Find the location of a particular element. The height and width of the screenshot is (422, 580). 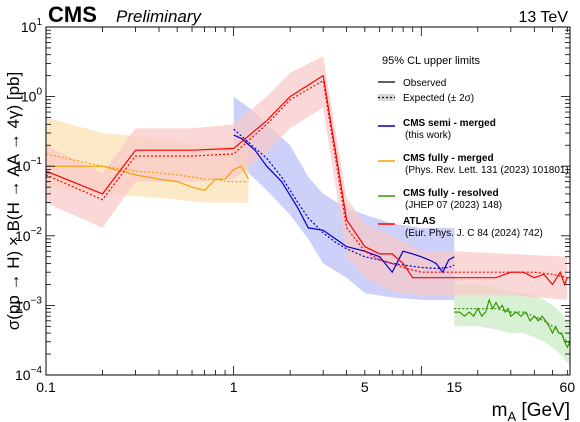

cms-semi-merged-expected-line is located at coordinates (344, 199).